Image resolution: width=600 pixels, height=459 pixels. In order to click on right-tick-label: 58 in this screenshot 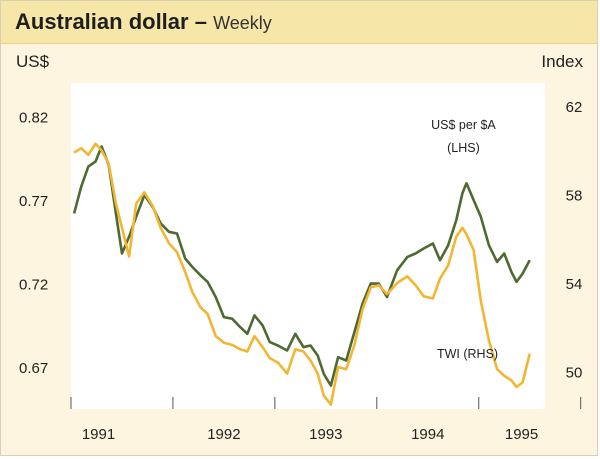, I will do `click(574, 196)`.